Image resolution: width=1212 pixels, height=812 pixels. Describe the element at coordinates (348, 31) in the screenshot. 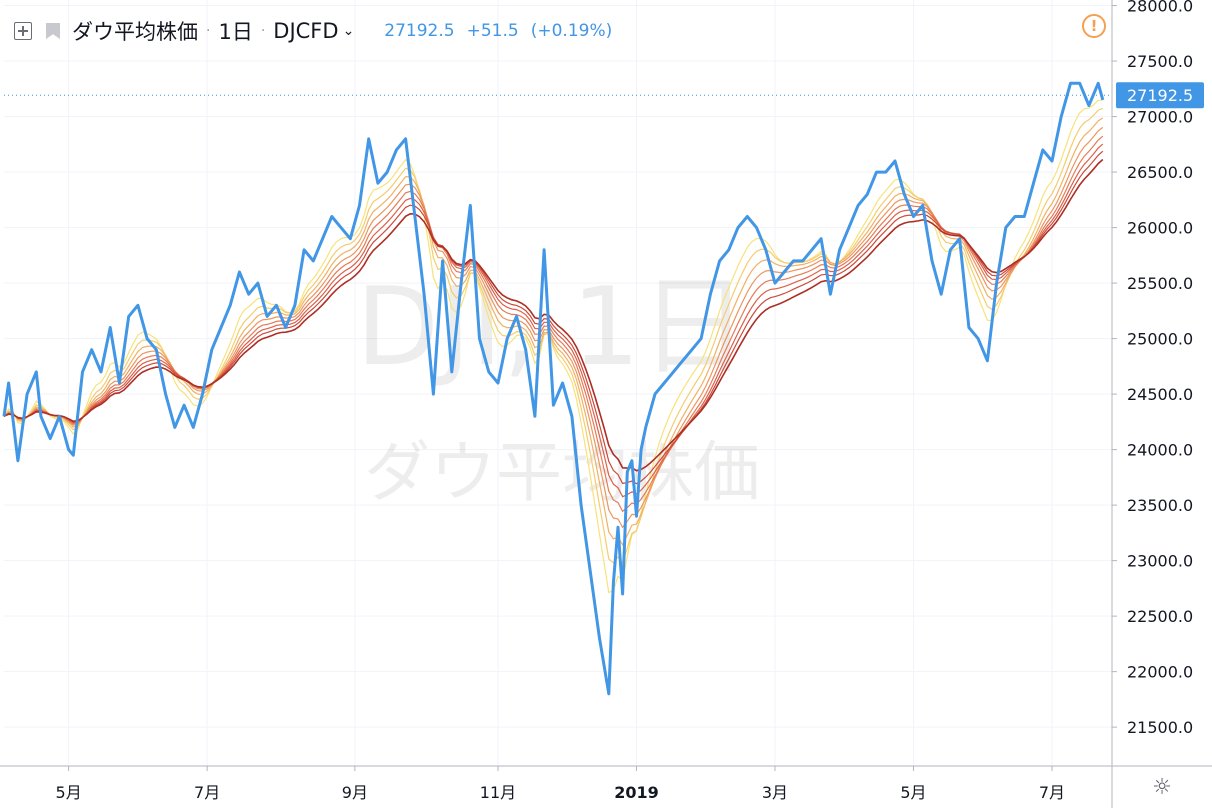

I see `chevron-down-icon: ⌄` at that location.